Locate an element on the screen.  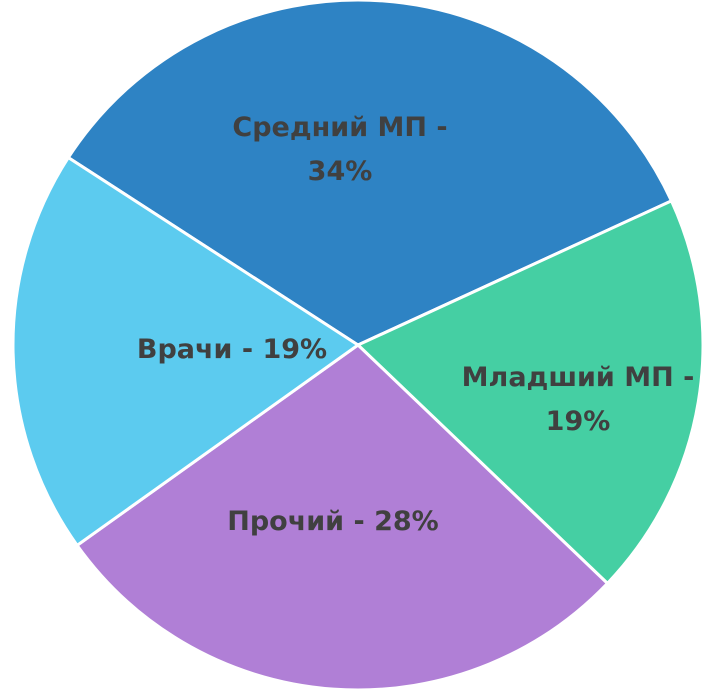
slice-label: Врачи - 19% is located at coordinates (232, 349).